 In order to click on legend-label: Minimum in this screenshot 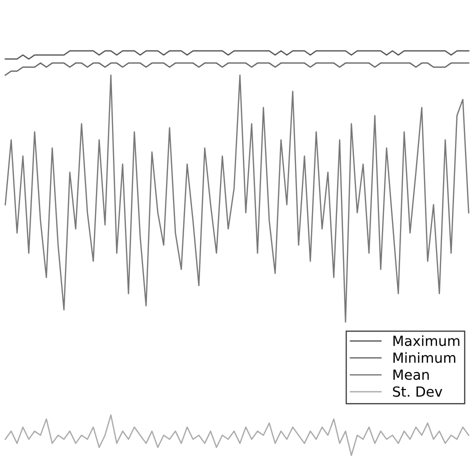, I will do `click(424, 357)`.